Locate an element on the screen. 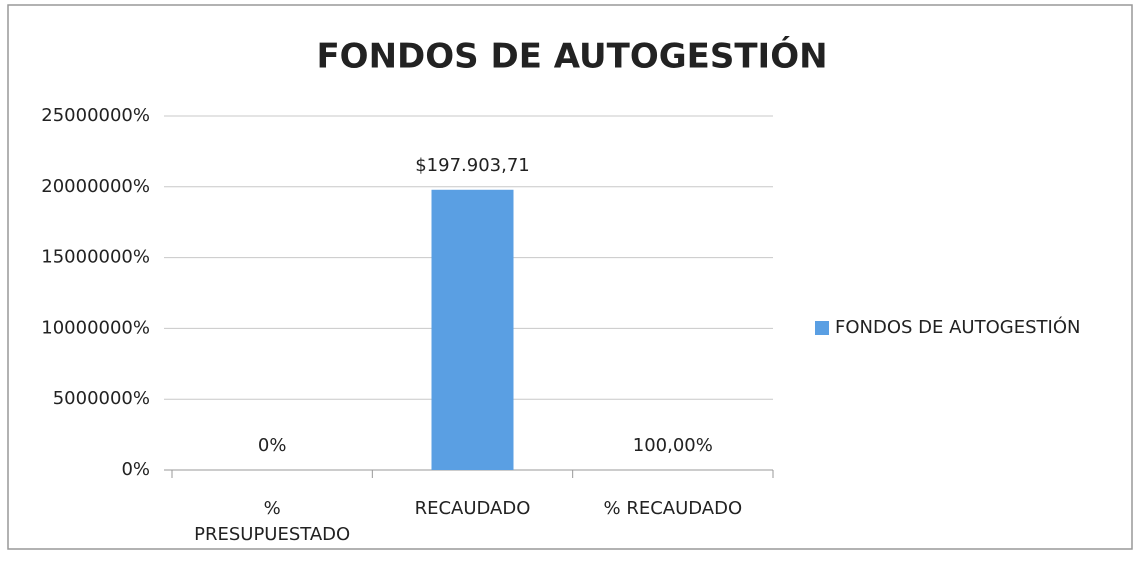 This screenshot has height=567, width=1139. legend-swatch is located at coordinates (822, 328).